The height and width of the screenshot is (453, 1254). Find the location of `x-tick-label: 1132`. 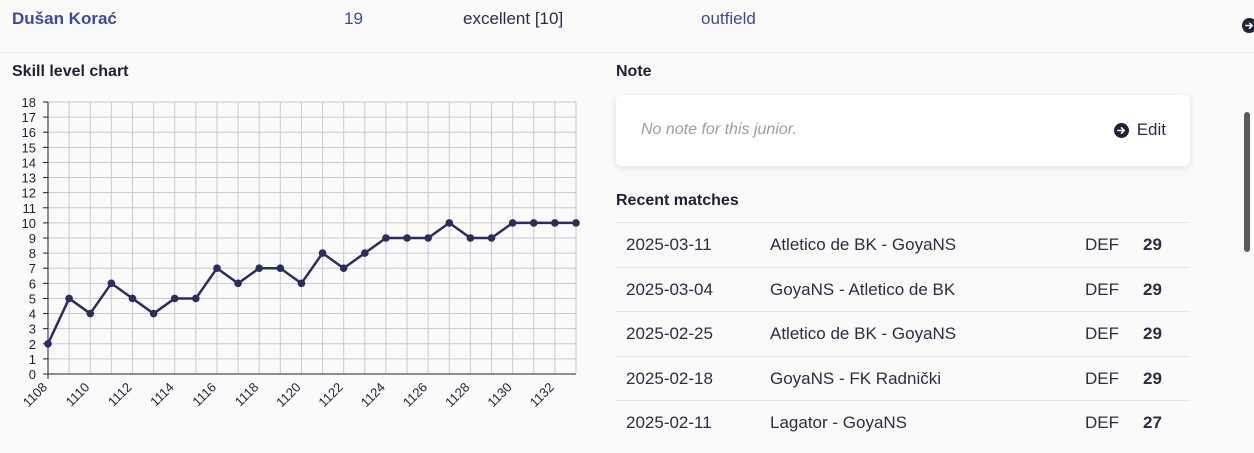

x-tick-label: 1132 is located at coordinates (542, 395).